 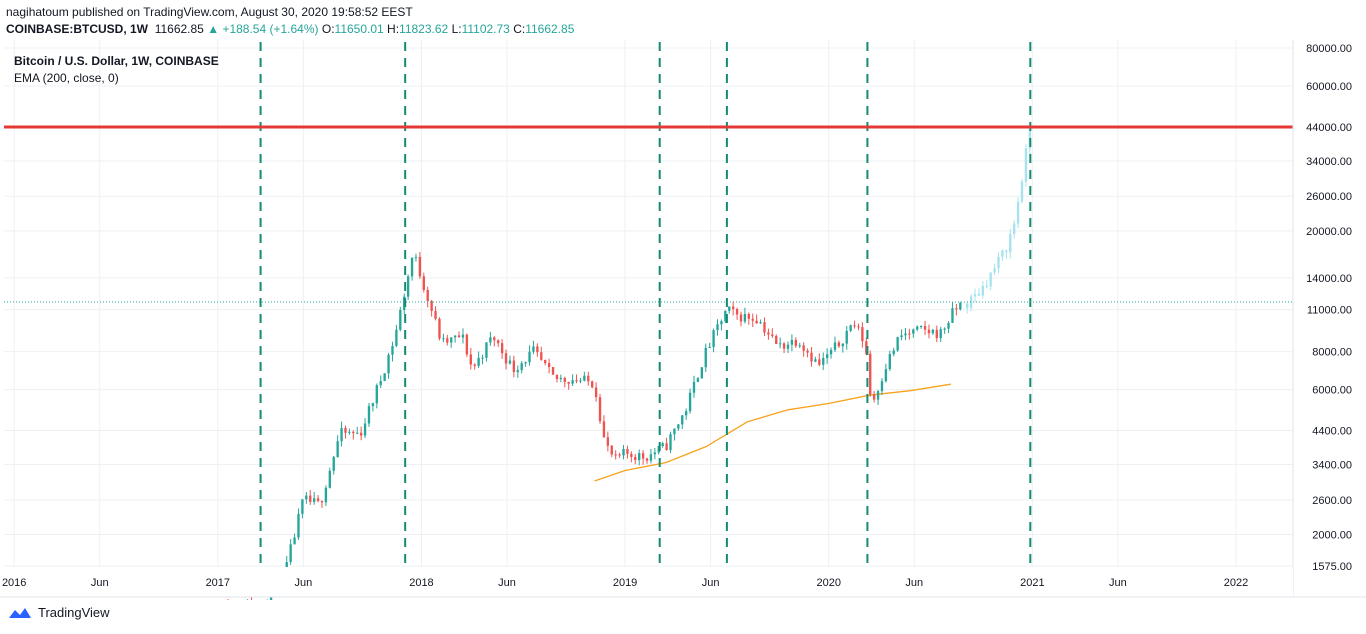 I want to click on ema-legend: EMA (200, close, 0), so click(x=66, y=78).